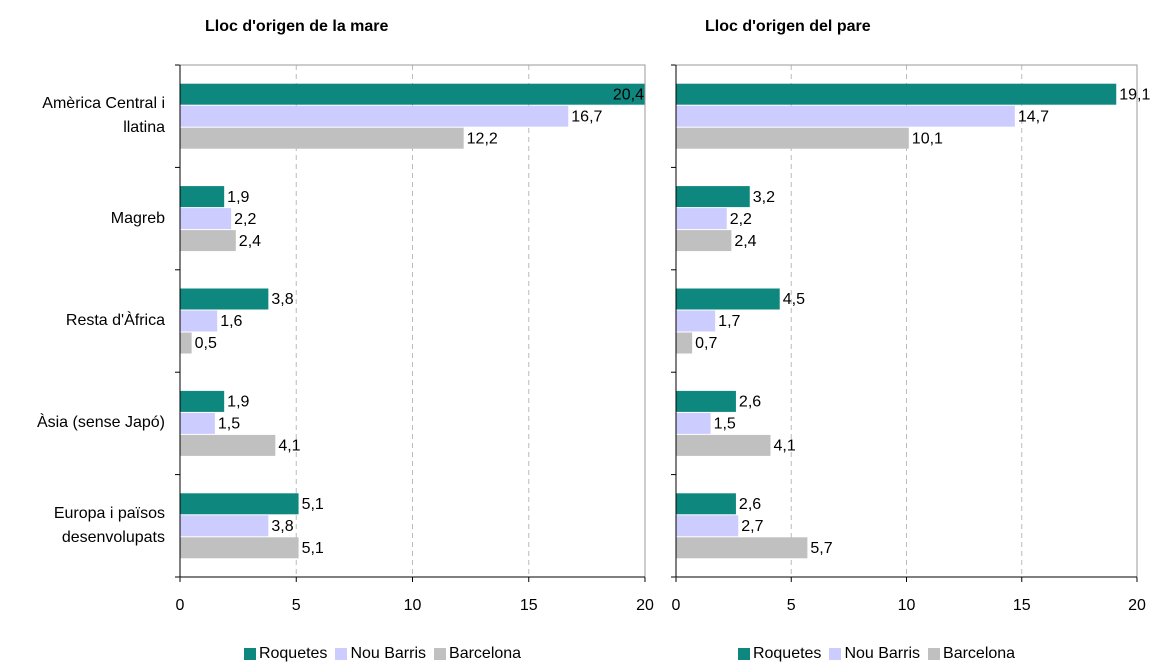  Describe the element at coordinates (206, 343) in the screenshot. I see `value-label: 0,5` at that location.